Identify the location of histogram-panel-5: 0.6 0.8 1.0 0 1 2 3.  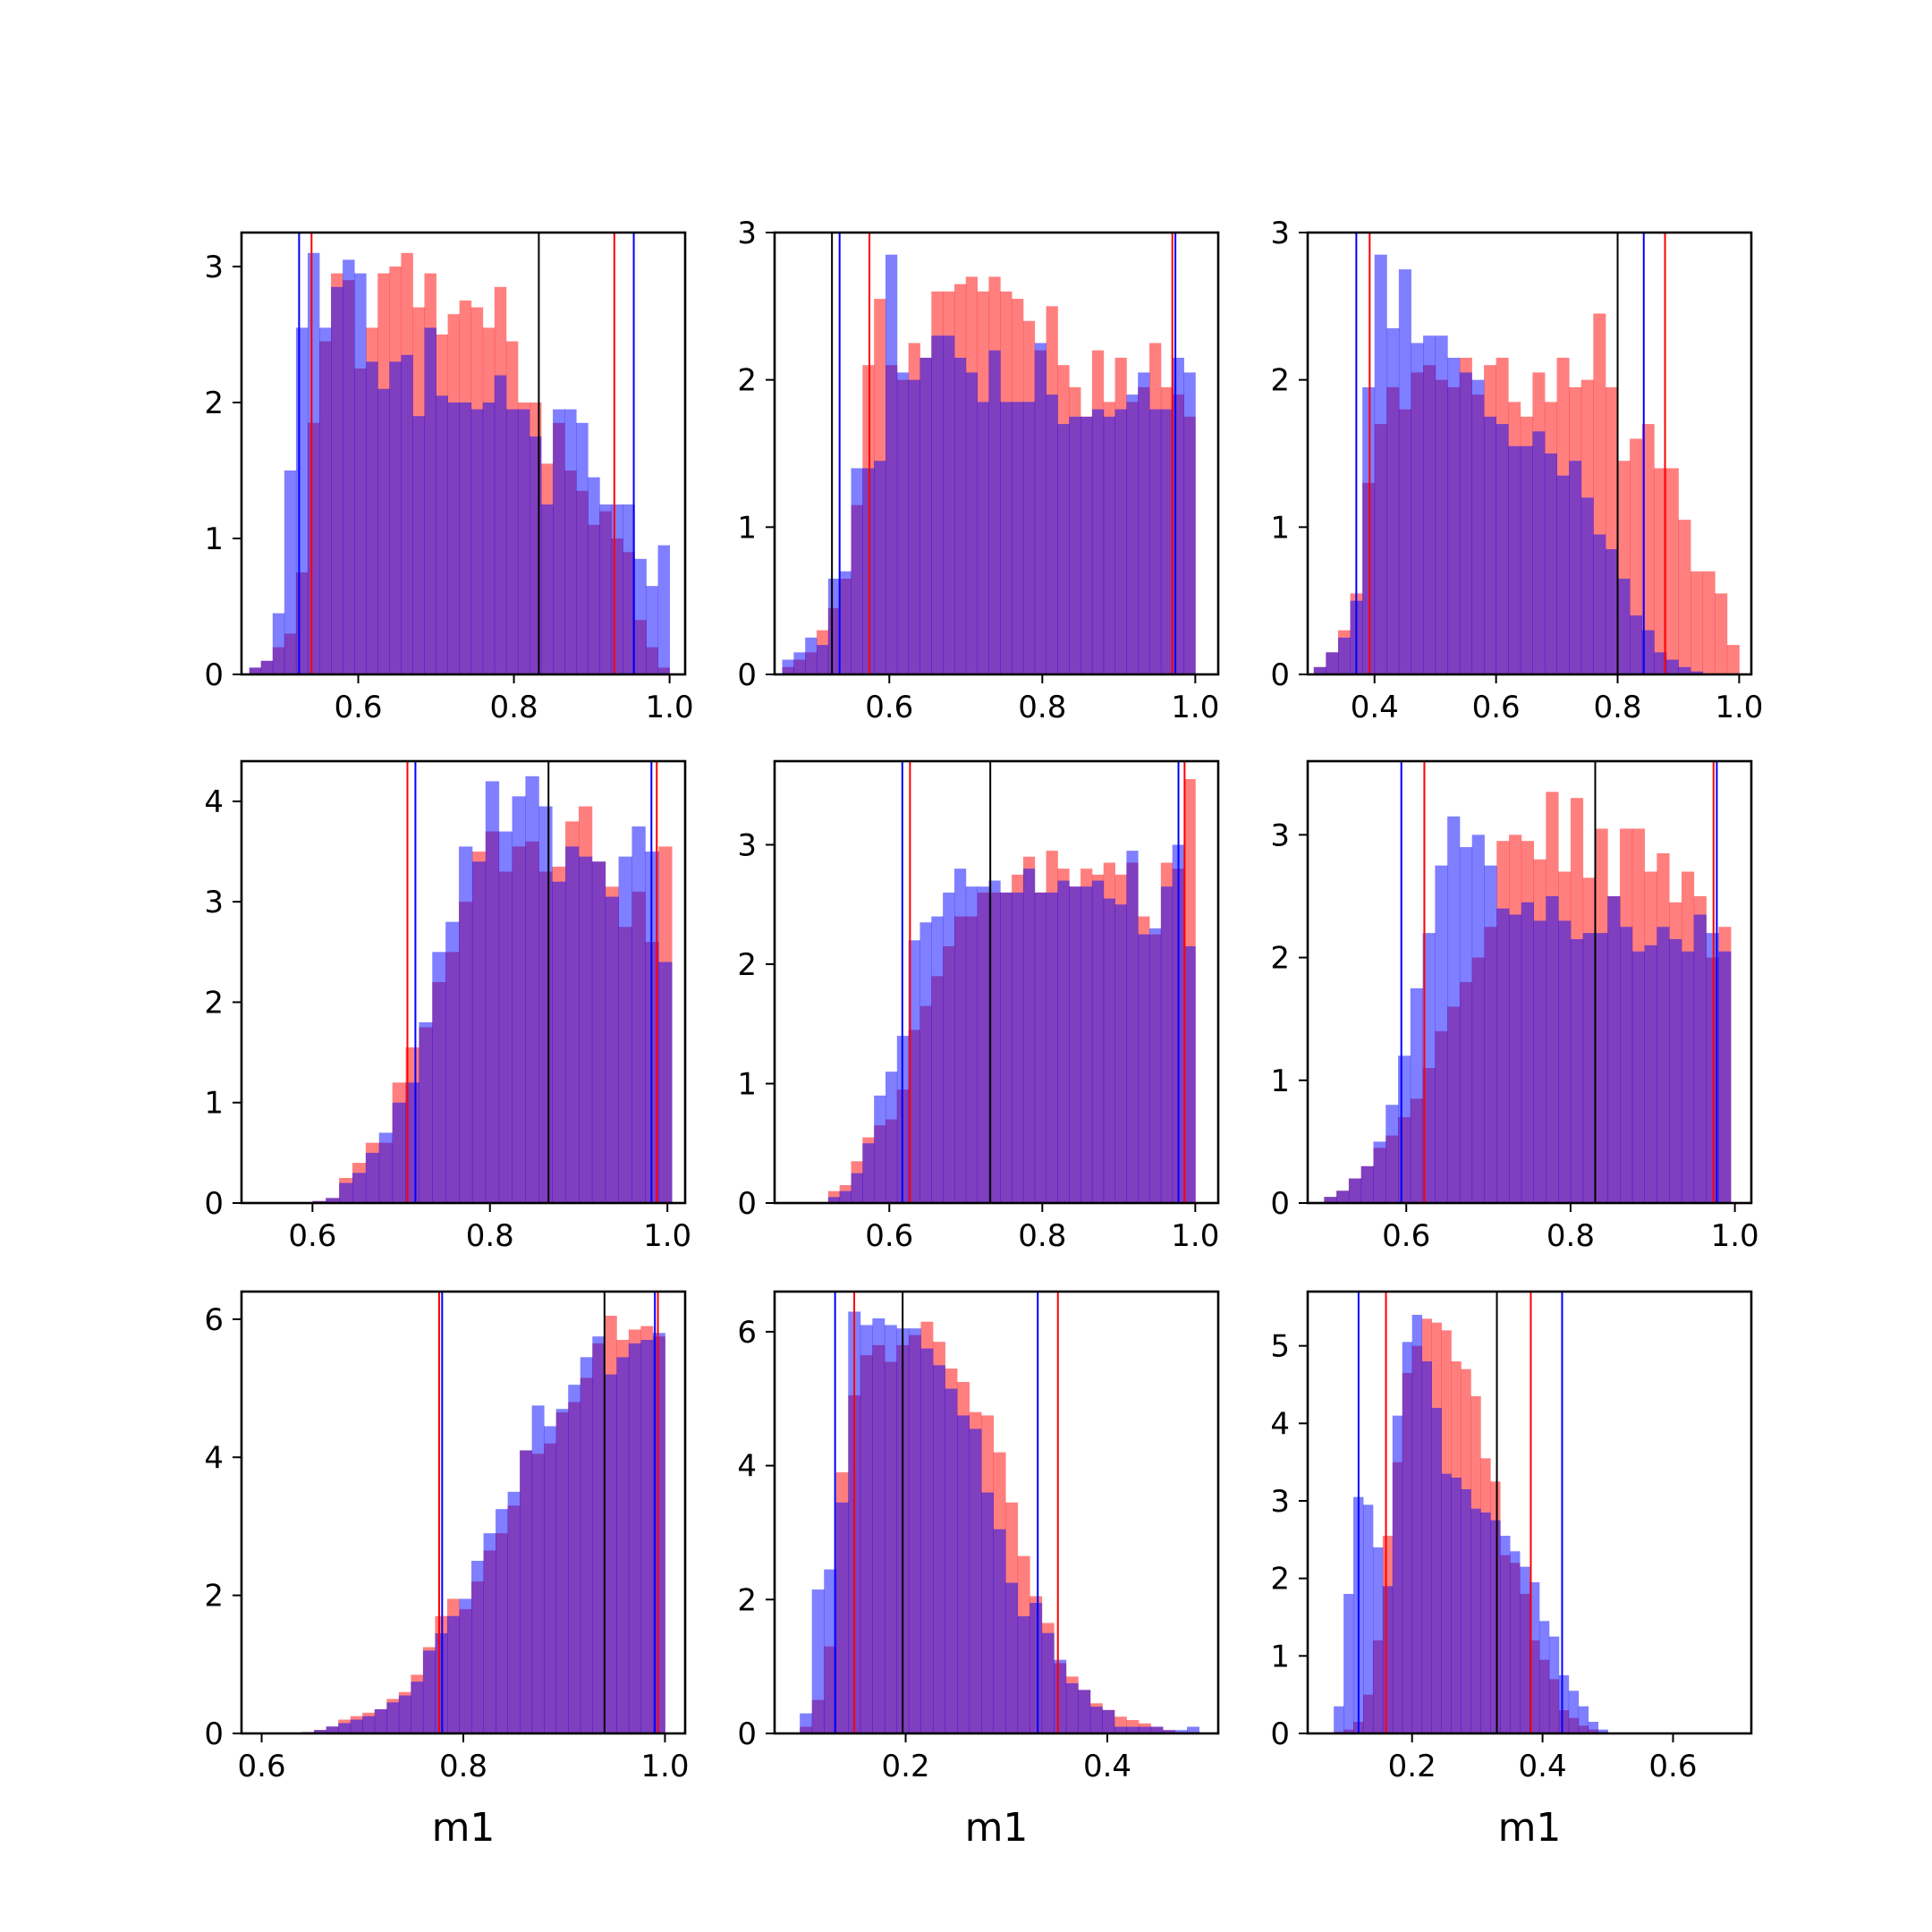
(978, 1006).